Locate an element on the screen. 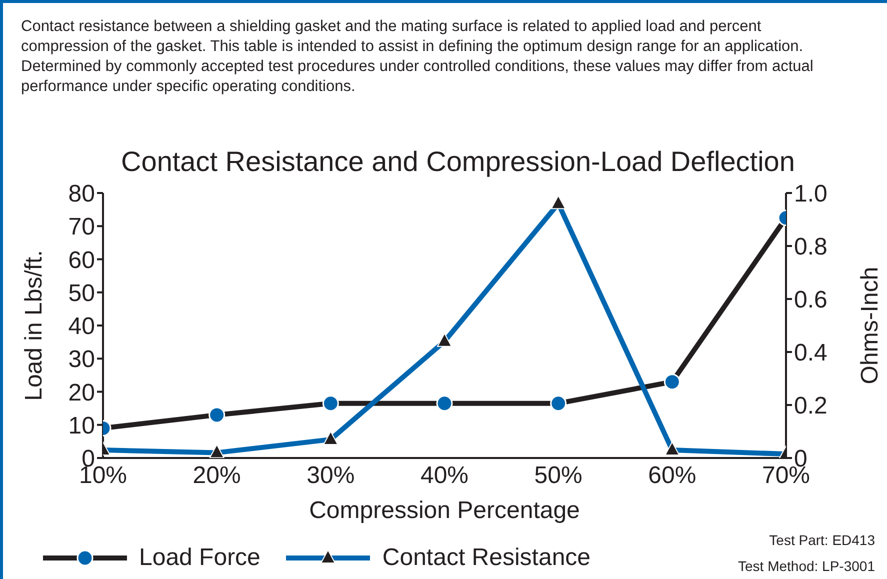  x-tick-label: 40% is located at coordinates (444, 476).